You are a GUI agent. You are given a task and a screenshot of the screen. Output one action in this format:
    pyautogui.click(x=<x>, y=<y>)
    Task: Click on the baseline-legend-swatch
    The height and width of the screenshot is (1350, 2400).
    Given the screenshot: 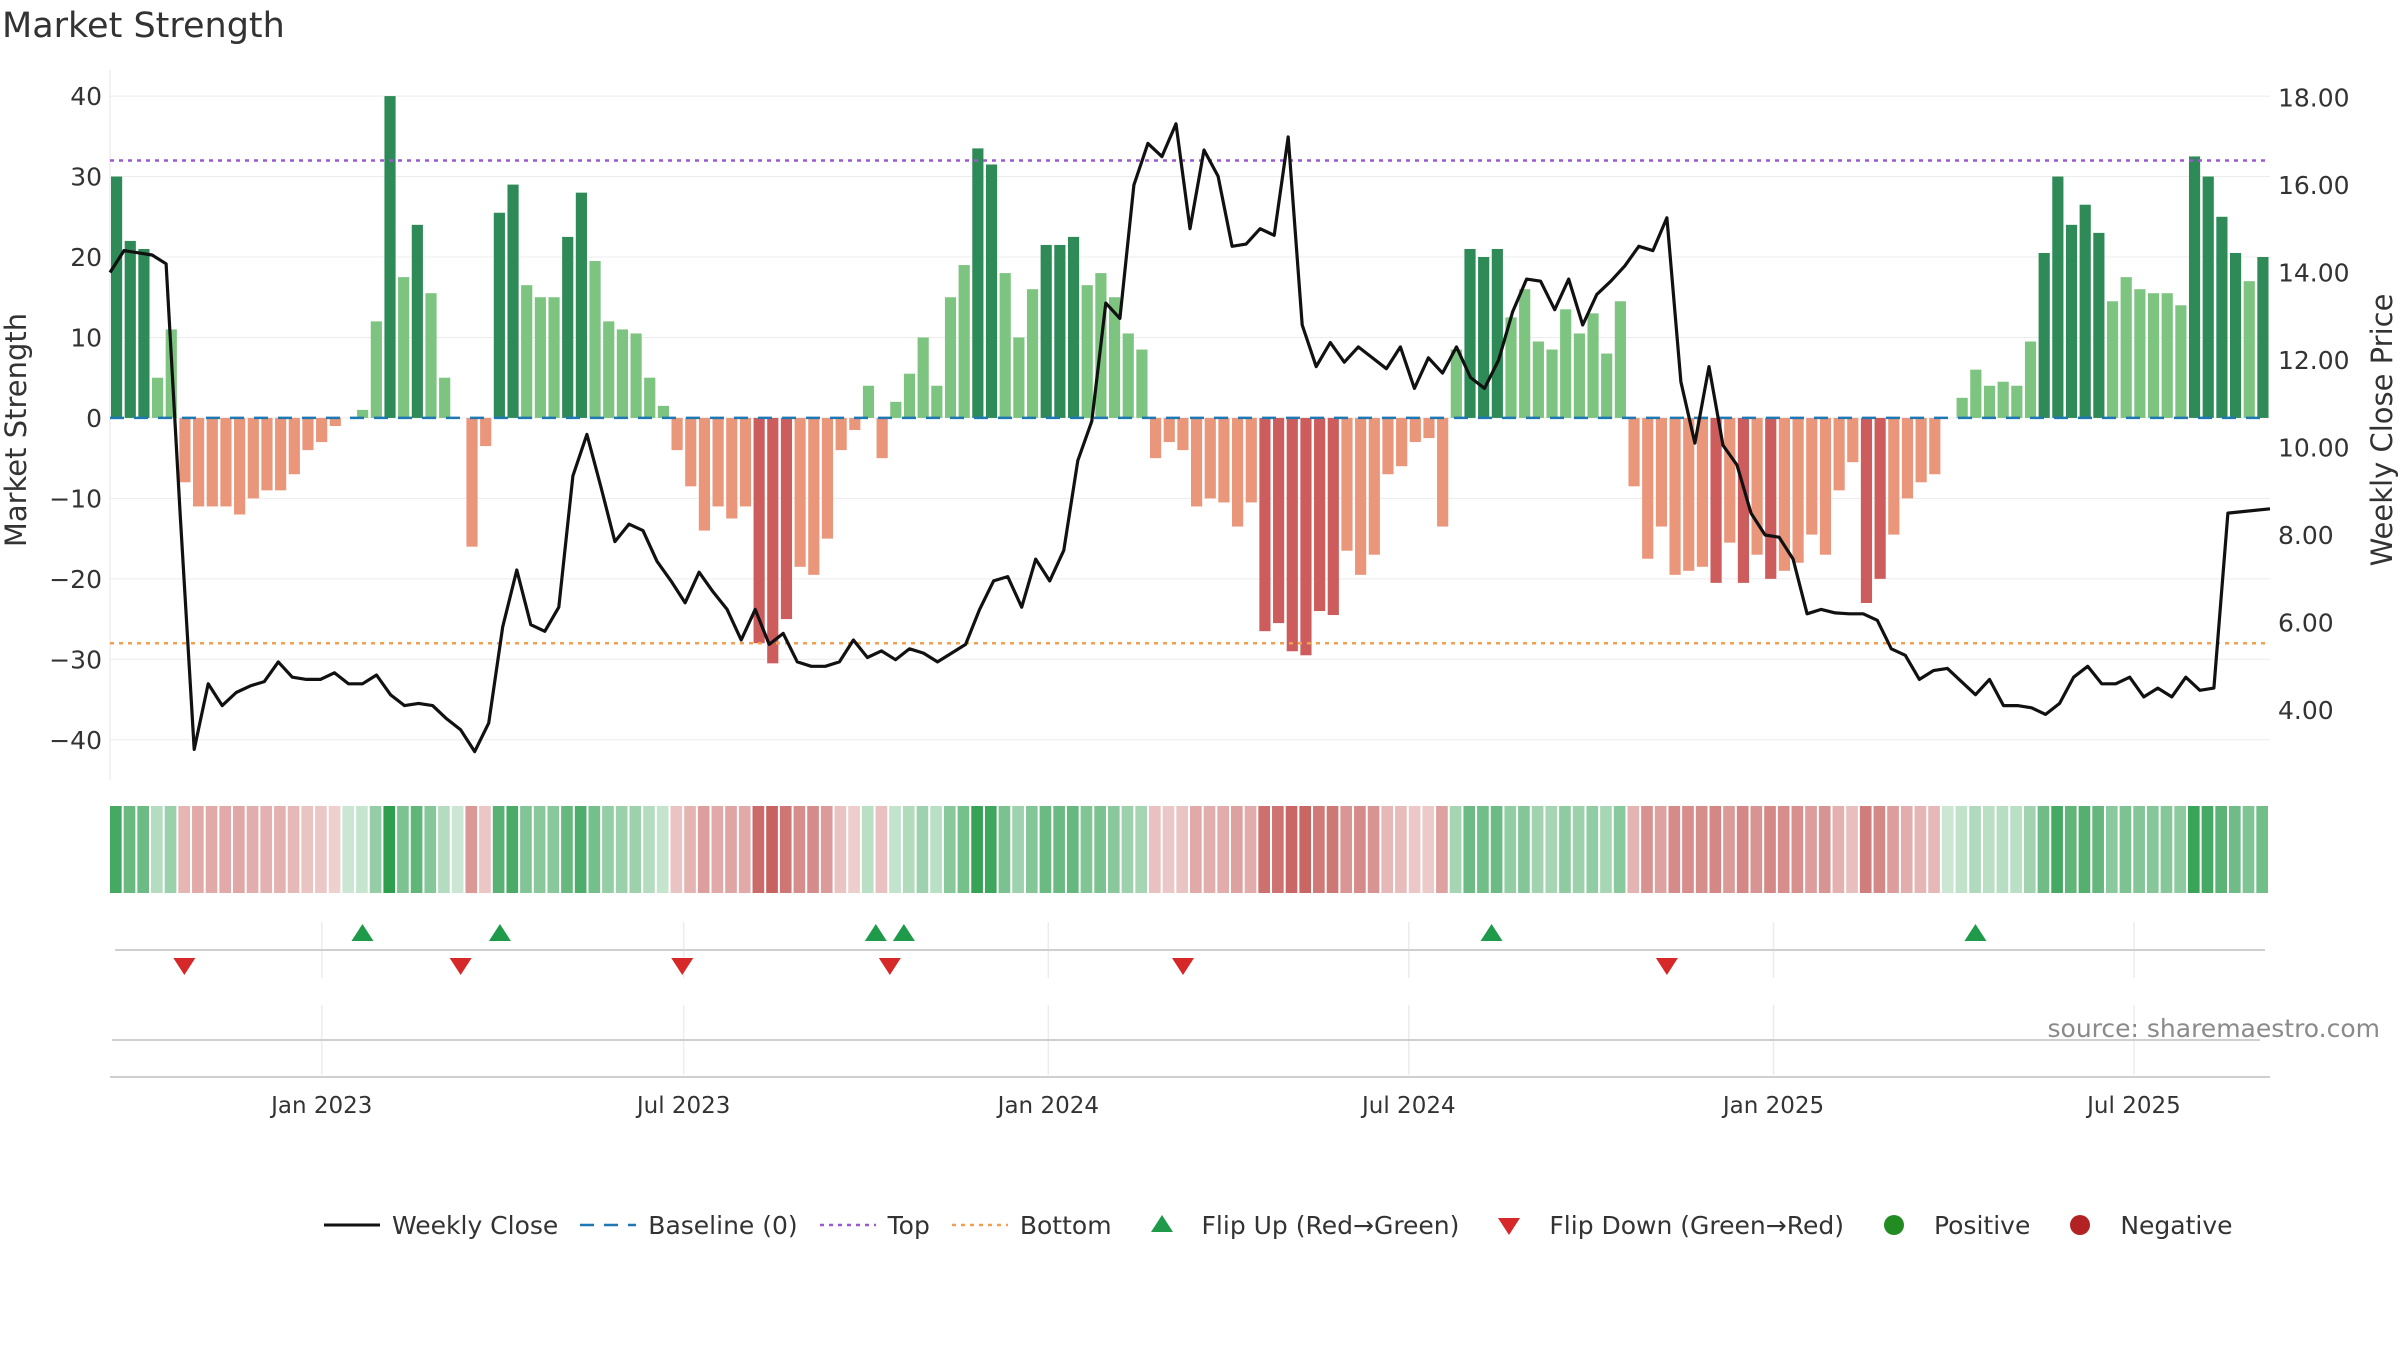 What is the action you would take?
    pyautogui.click(x=608, y=1225)
    